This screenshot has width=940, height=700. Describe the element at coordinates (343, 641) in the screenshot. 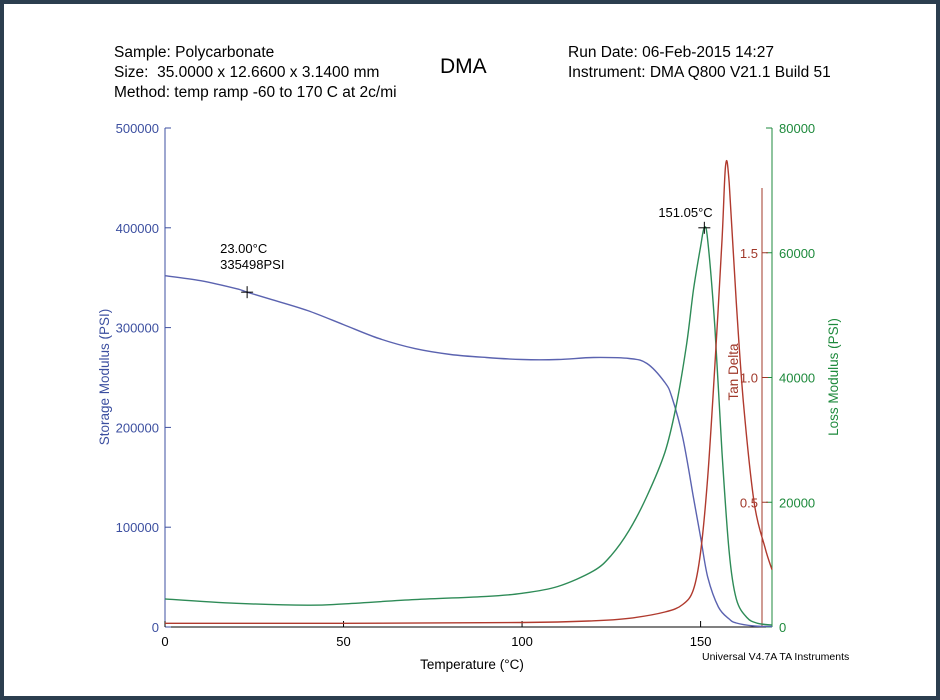

I see `x-tick-label: 50` at that location.